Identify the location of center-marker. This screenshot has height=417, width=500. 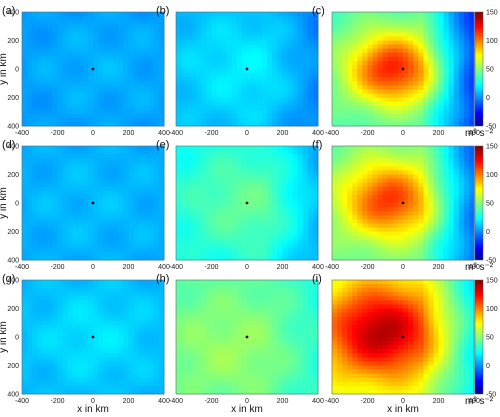
(93, 69).